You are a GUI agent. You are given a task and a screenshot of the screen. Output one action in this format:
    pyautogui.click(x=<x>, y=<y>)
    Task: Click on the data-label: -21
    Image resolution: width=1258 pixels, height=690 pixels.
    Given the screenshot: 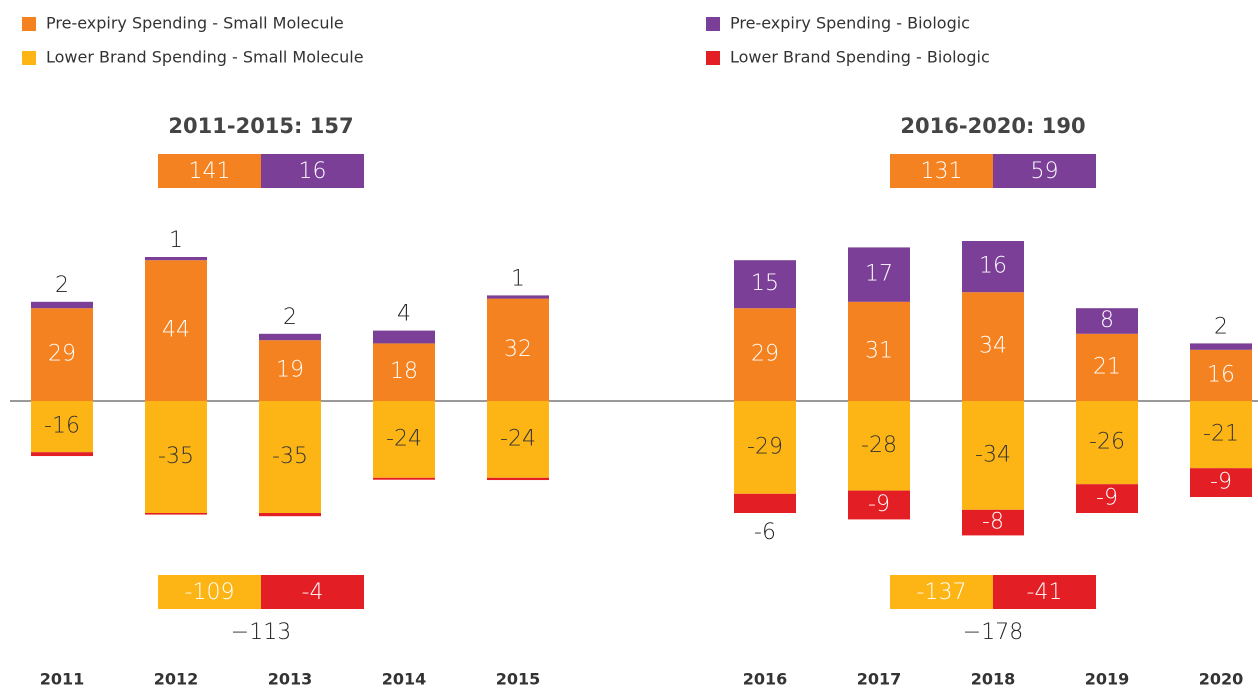 What is the action you would take?
    pyautogui.click(x=1221, y=434)
    